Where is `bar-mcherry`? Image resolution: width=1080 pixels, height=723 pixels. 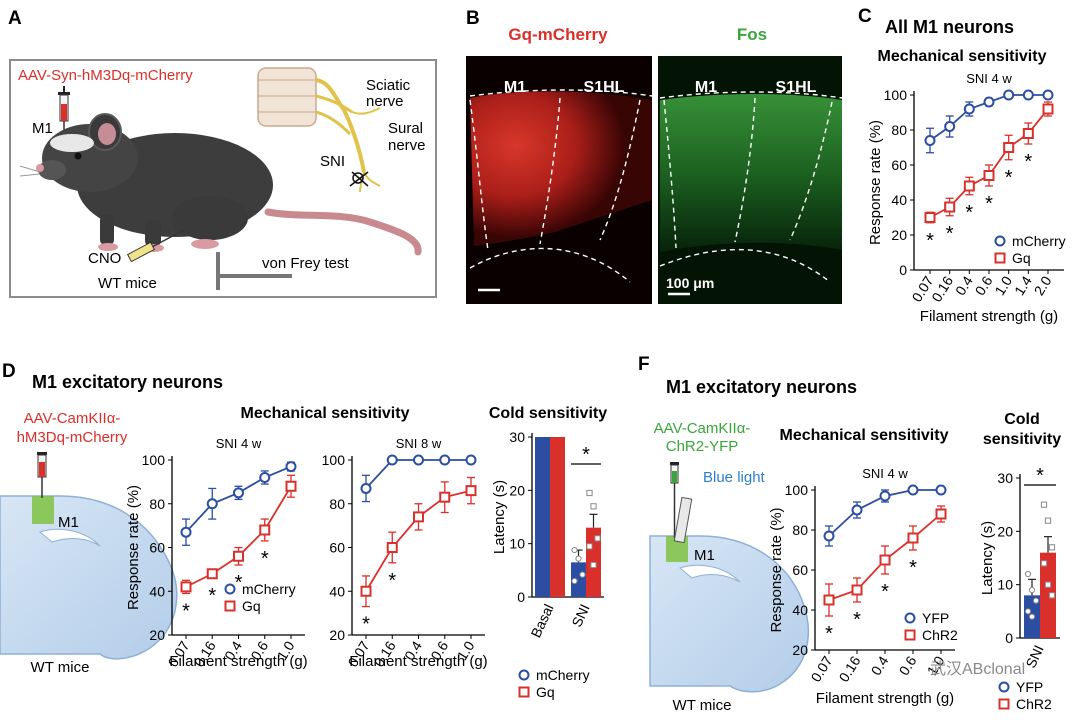 bar-mcherry is located at coordinates (578, 579).